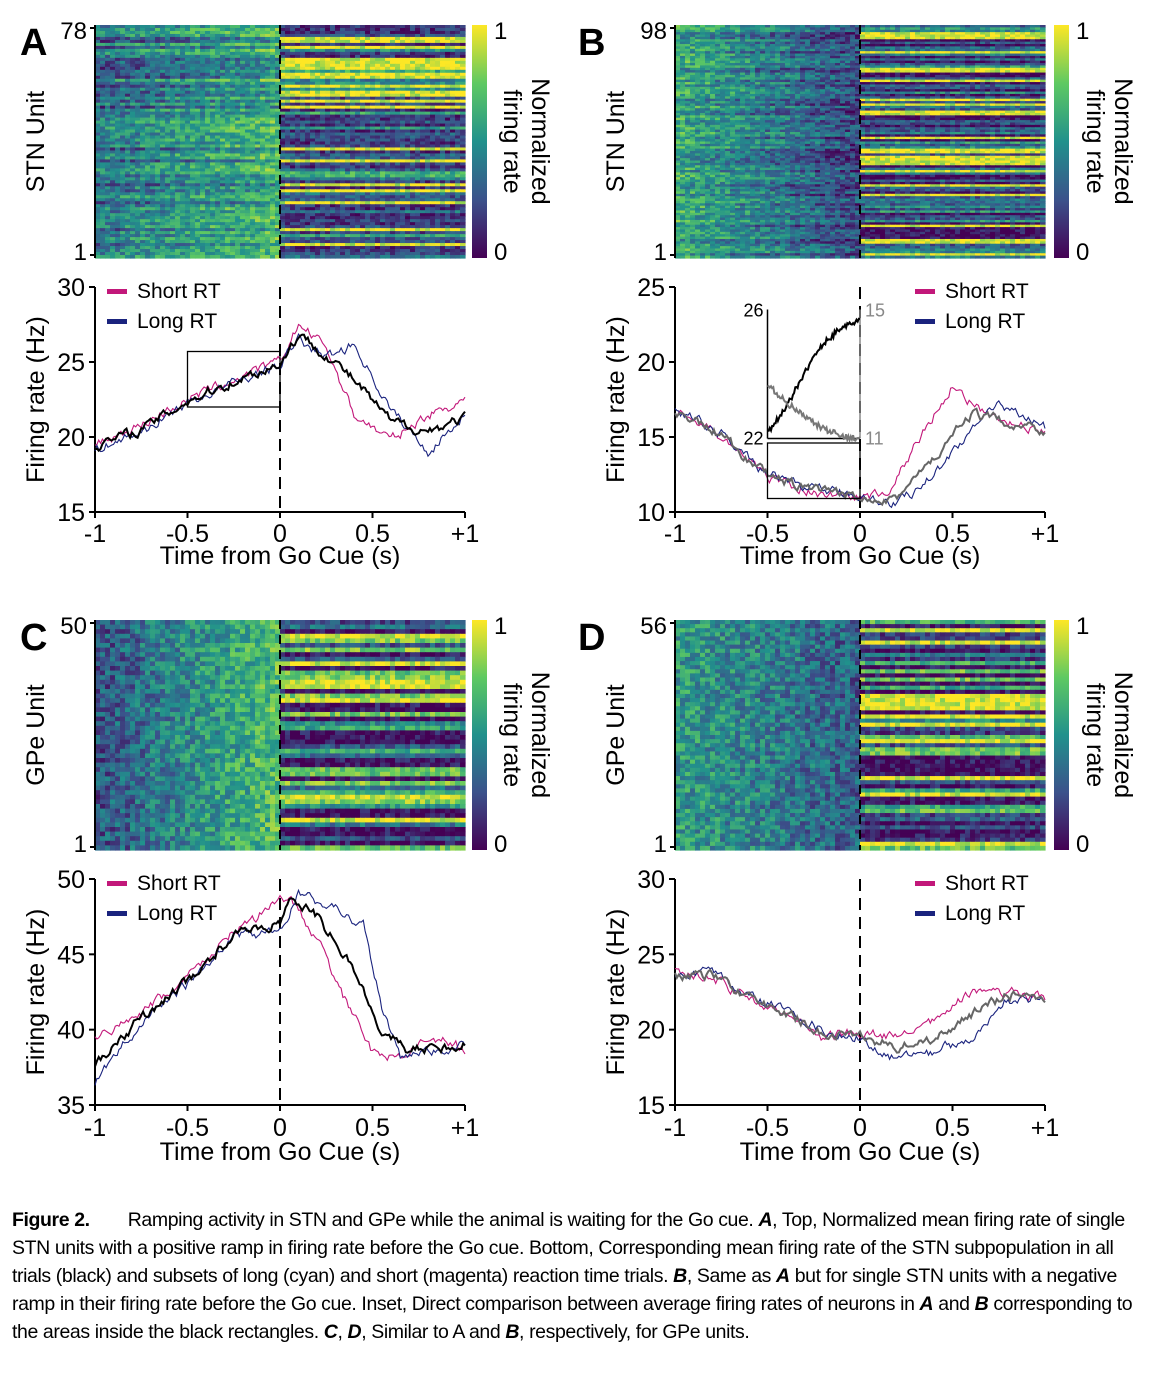 The height and width of the screenshot is (1378, 1154). Describe the element at coordinates (987, 883) in the screenshot. I see `legend-label-D-0: Short RT` at that location.